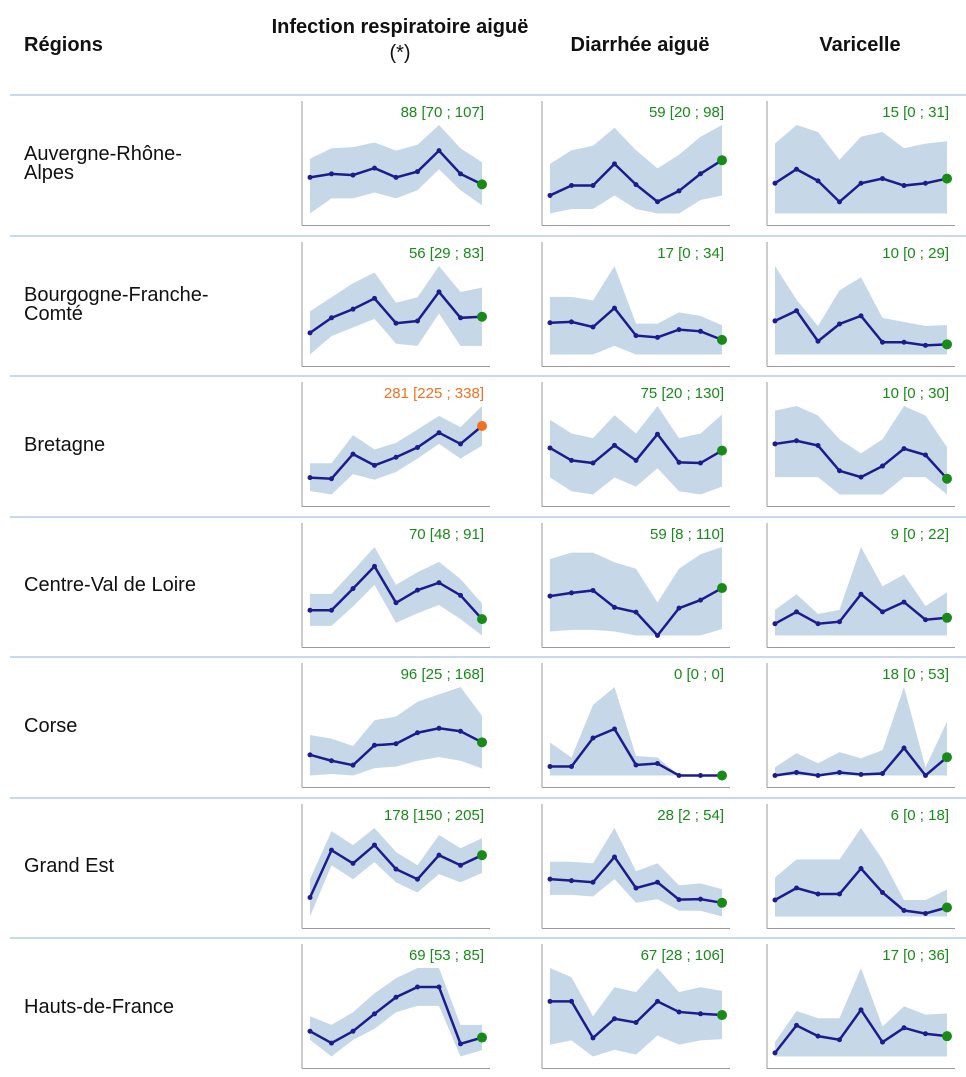 The width and height of the screenshot is (966, 1077). What do you see at coordinates (860, 304) in the screenshot?
I see `sparkline: 10 [0 ; 29]` at bounding box center [860, 304].